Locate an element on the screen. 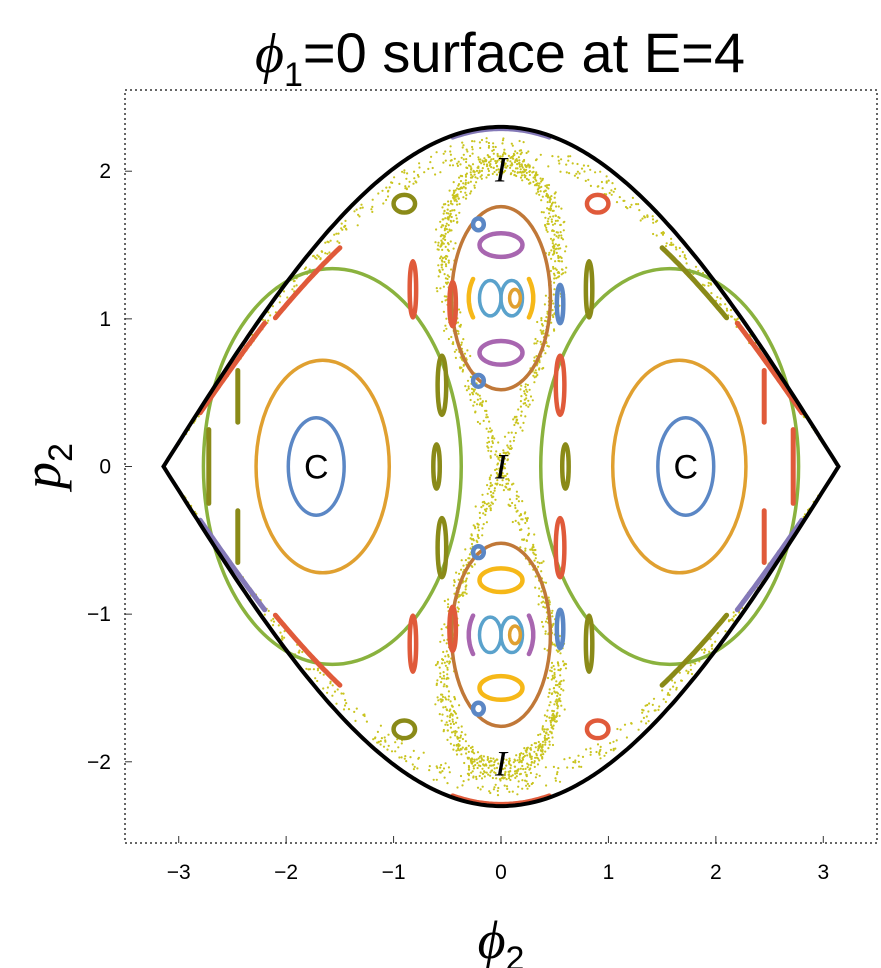 The width and height of the screenshot is (881, 968). island-arc-violet is located at coordinates (531, 635).